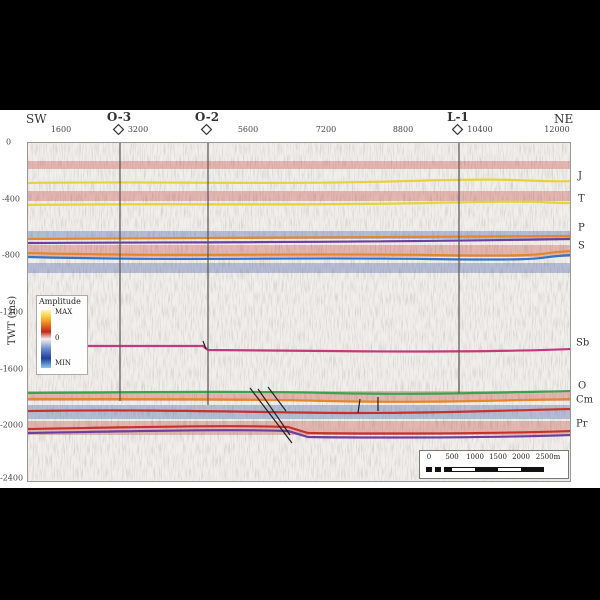 This screenshot has height=600, width=600. Describe the element at coordinates (299, 181) in the screenshot. I see `horizon-j-line` at that location.